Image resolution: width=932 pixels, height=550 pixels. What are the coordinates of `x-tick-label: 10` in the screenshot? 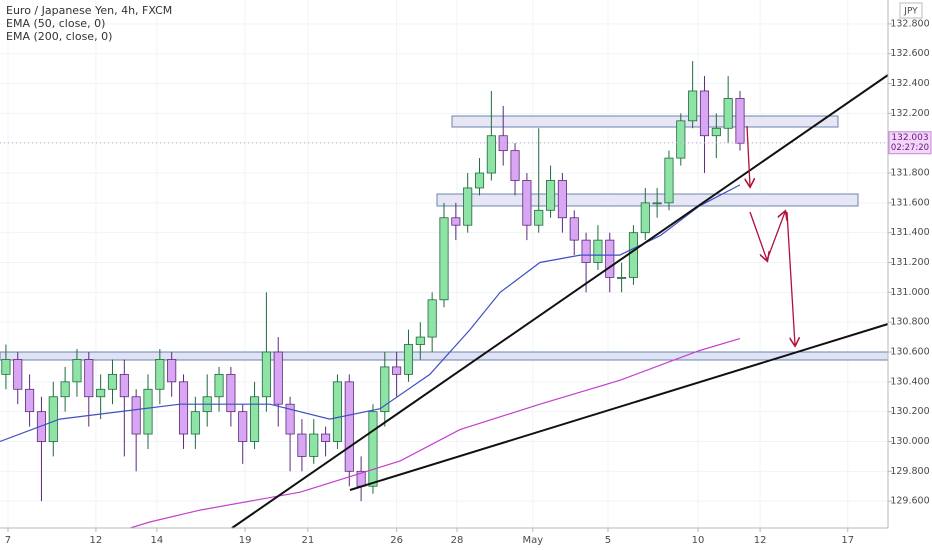 It's located at (698, 540).